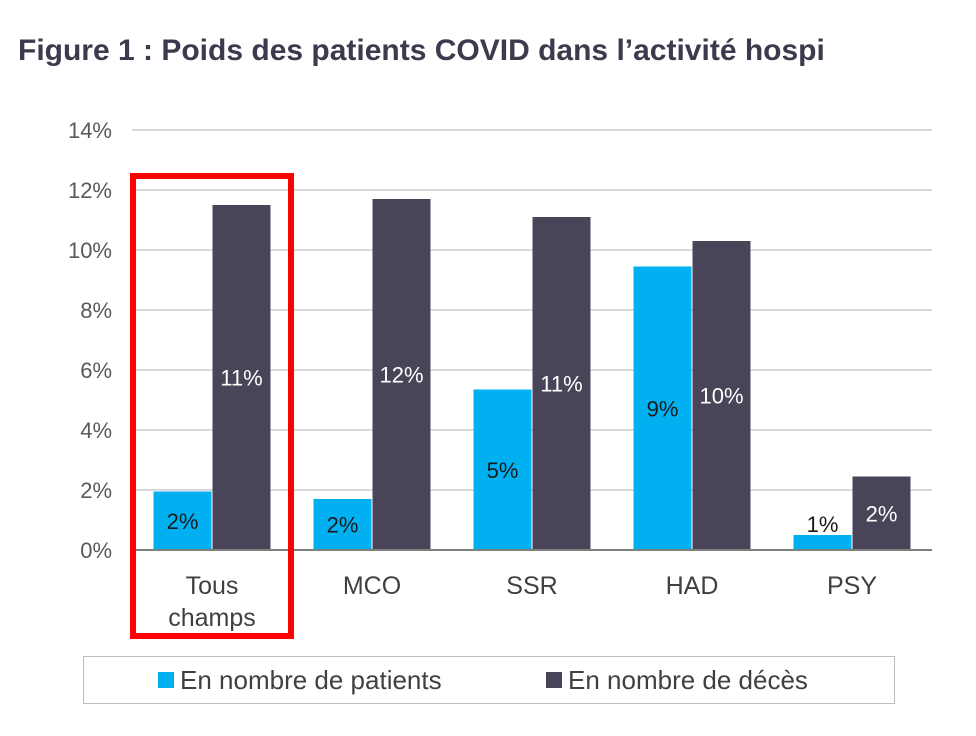  I want to click on data-label: 10%, so click(721, 396).